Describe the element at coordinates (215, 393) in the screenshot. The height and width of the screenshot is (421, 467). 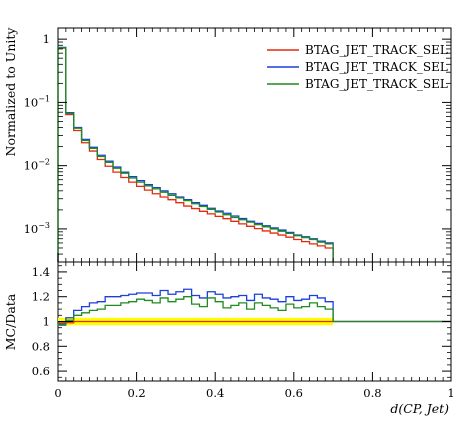
I see `x-tick-label: 0.4` at that location.